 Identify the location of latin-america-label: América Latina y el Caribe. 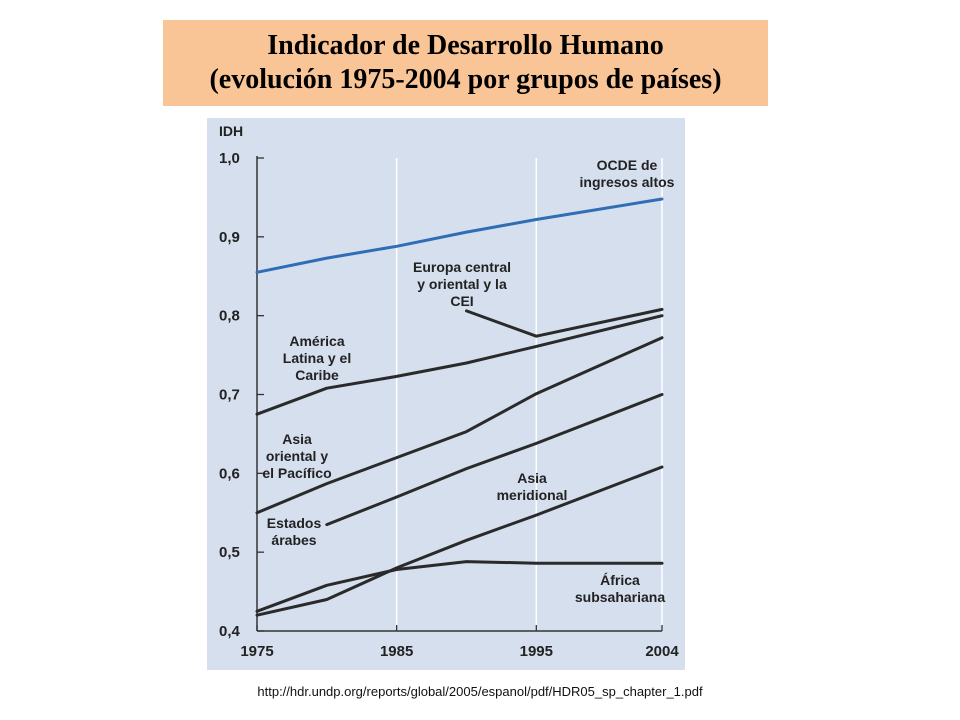
(317, 358).